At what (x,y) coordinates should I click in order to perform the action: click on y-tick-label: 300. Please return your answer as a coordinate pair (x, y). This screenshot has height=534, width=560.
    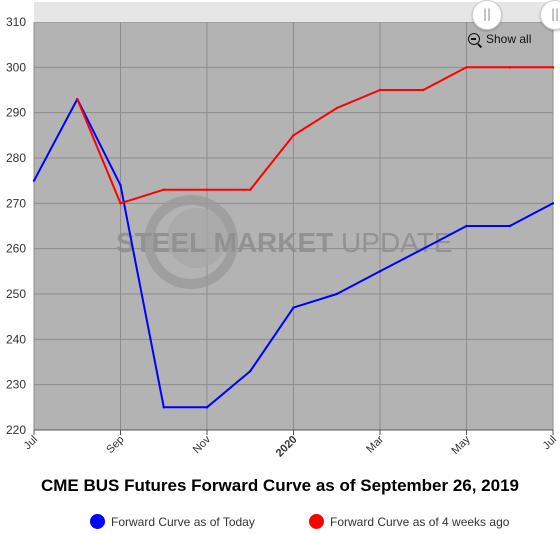
    Looking at the image, I should click on (16, 67).